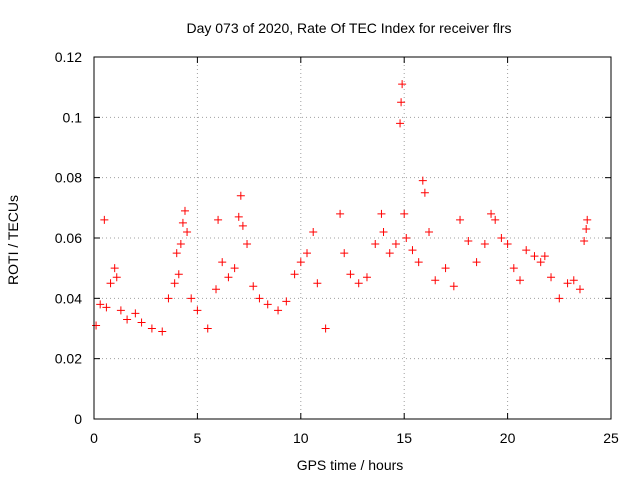 The height and width of the screenshot is (480, 640). I want to click on y-tick-label: 0.08, so click(68, 178).